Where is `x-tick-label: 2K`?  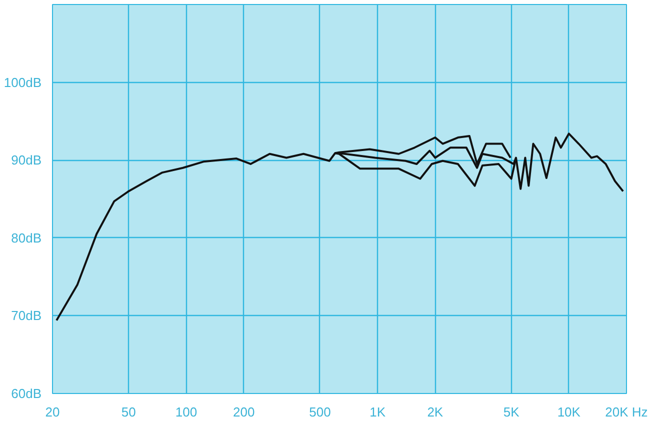
x-tick-label: 2K is located at coordinates (435, 412).